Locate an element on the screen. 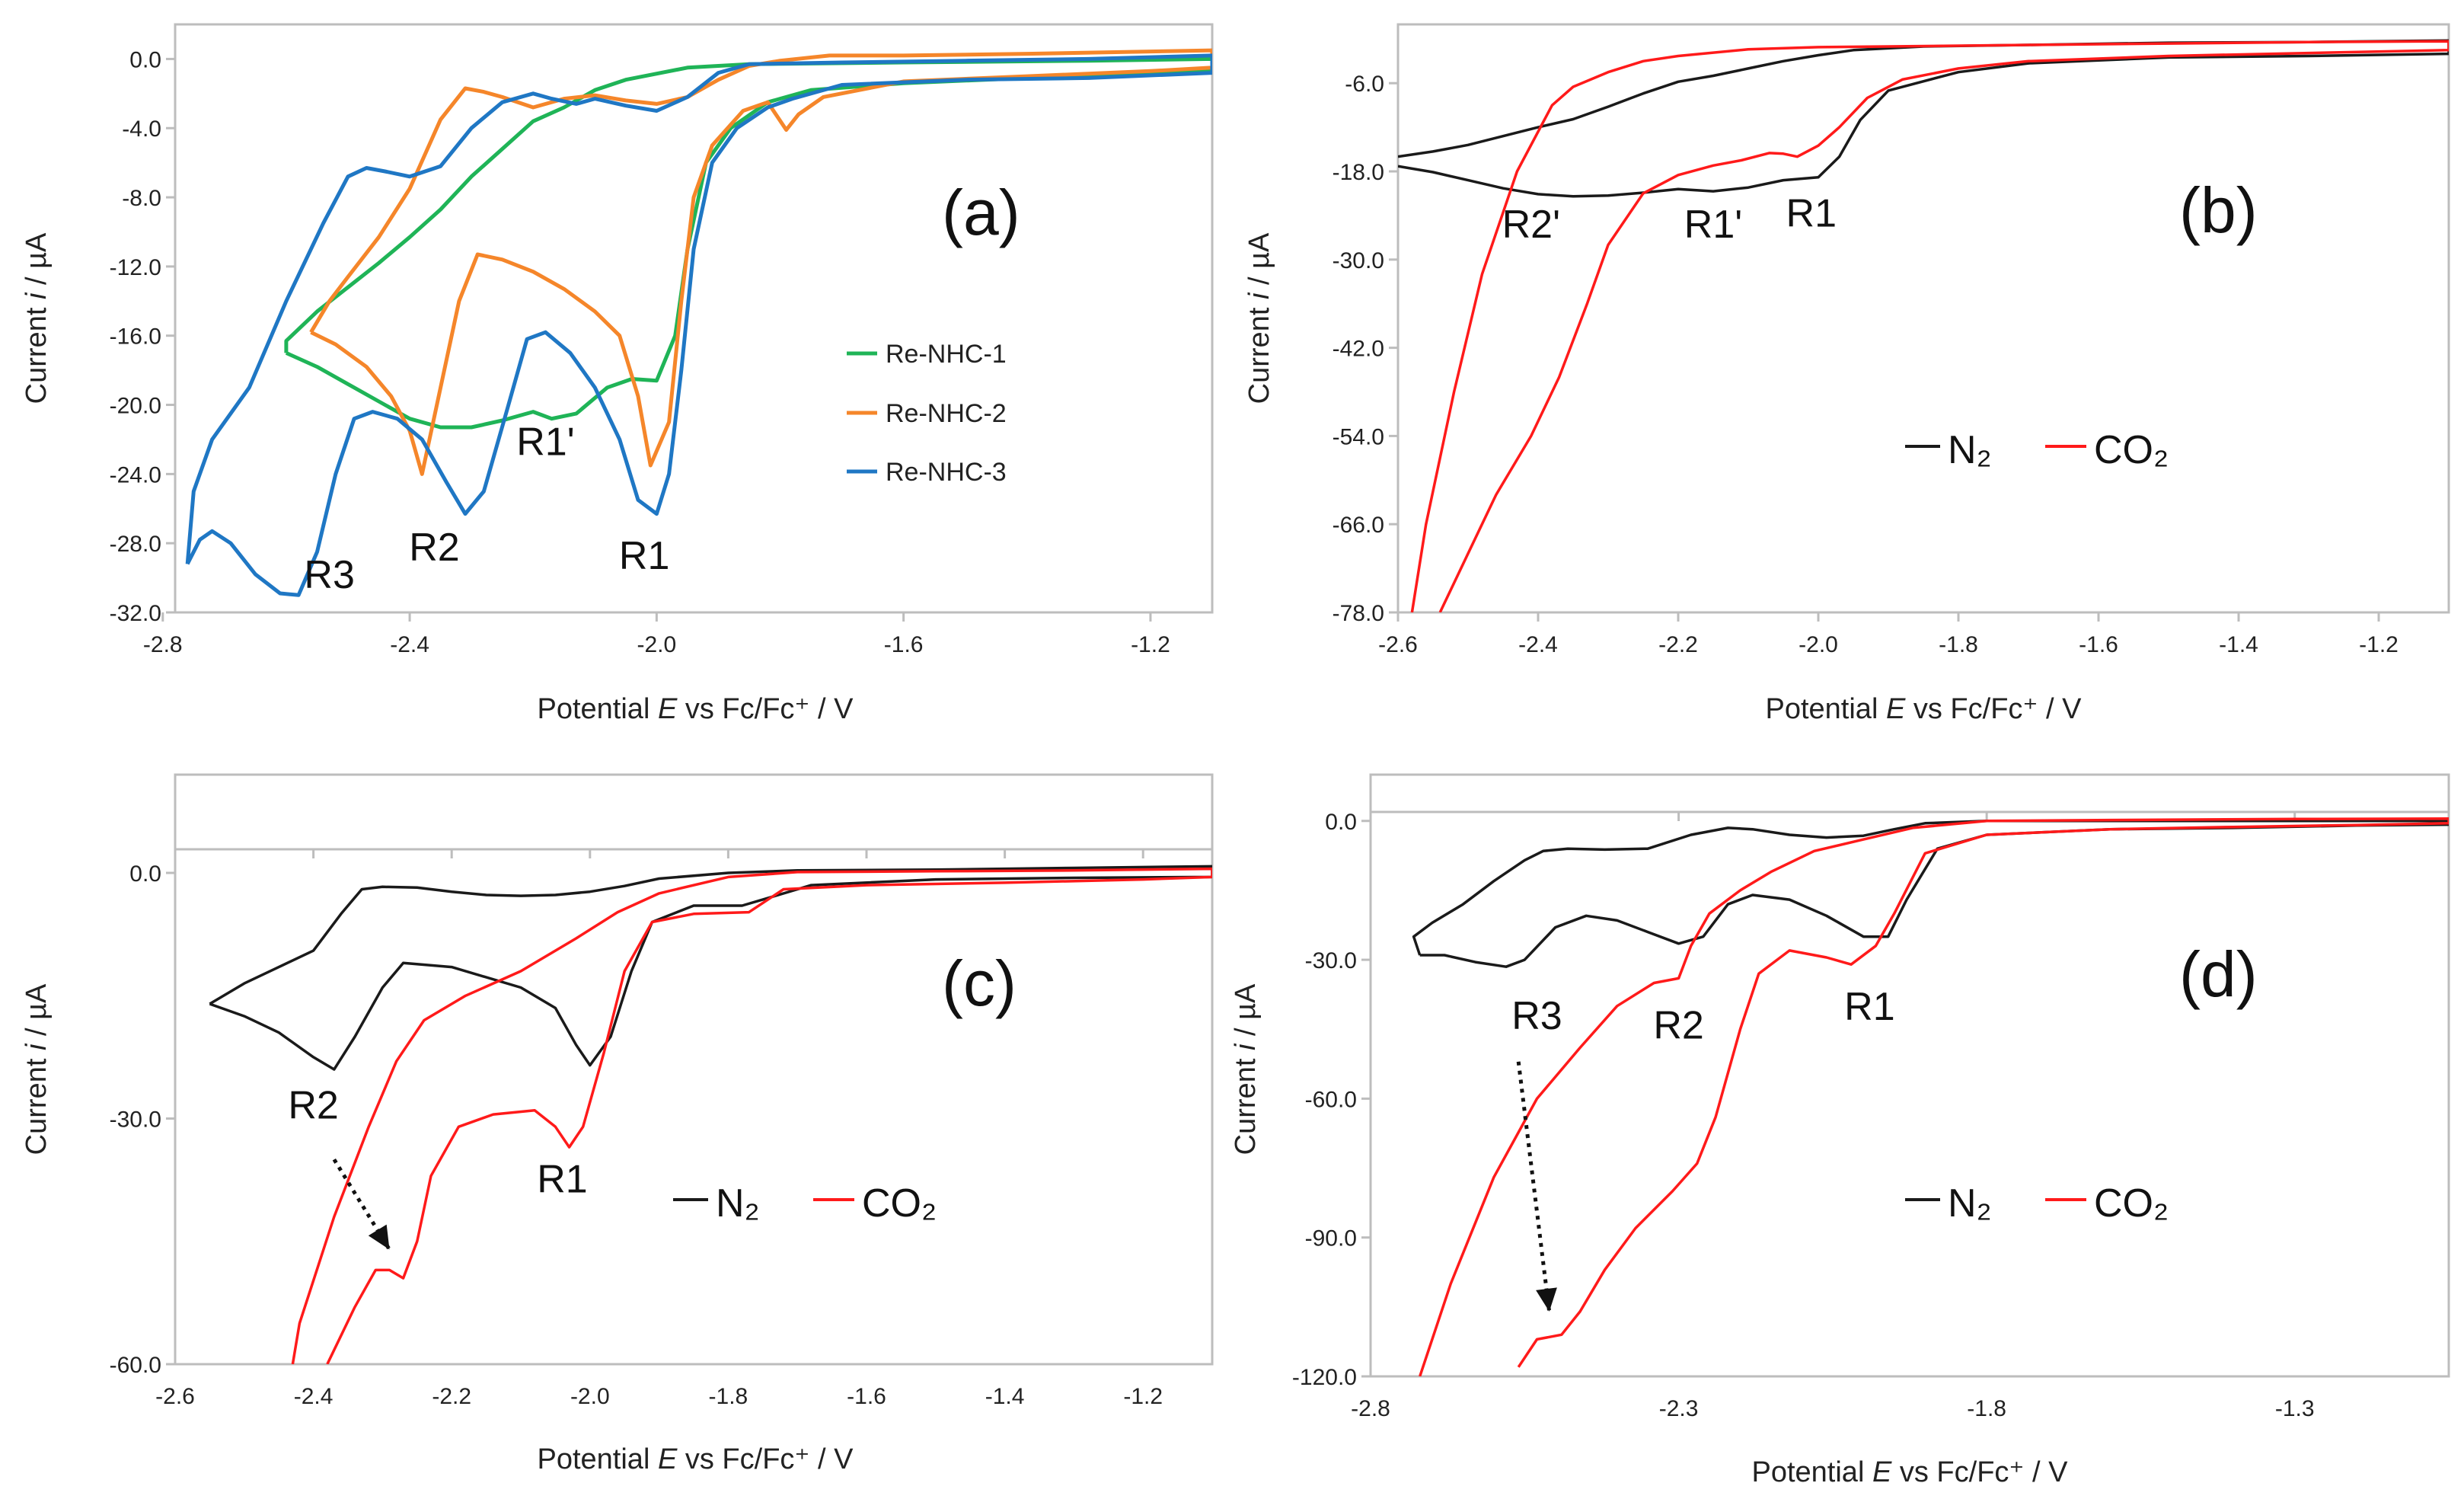 The image size is (2464, 1499). x-axis-label-a: Potential E vs Fc/Fc⁺ / V is located at coordinates (696, 709).